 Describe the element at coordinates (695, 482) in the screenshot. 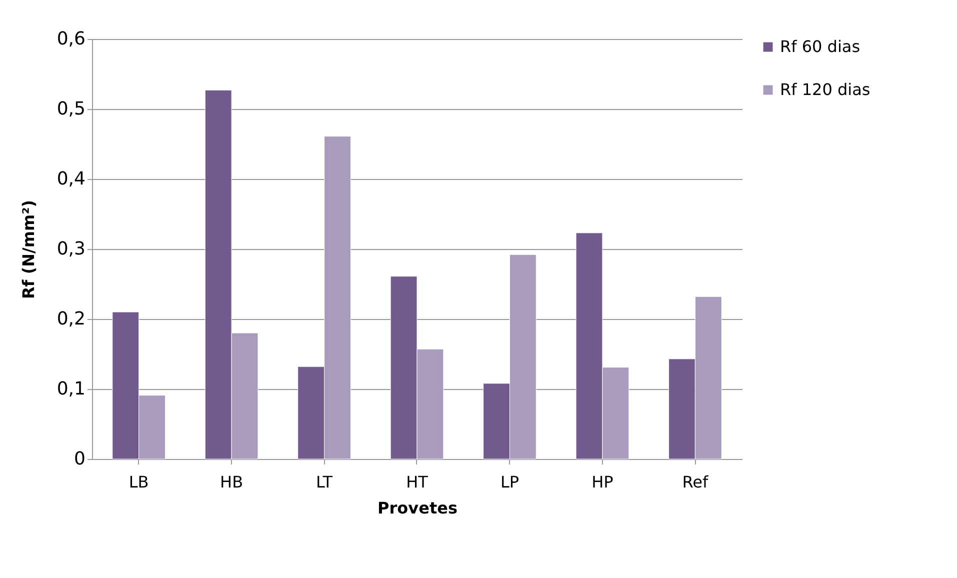

I see `x-tick-label: Ref` at that location.